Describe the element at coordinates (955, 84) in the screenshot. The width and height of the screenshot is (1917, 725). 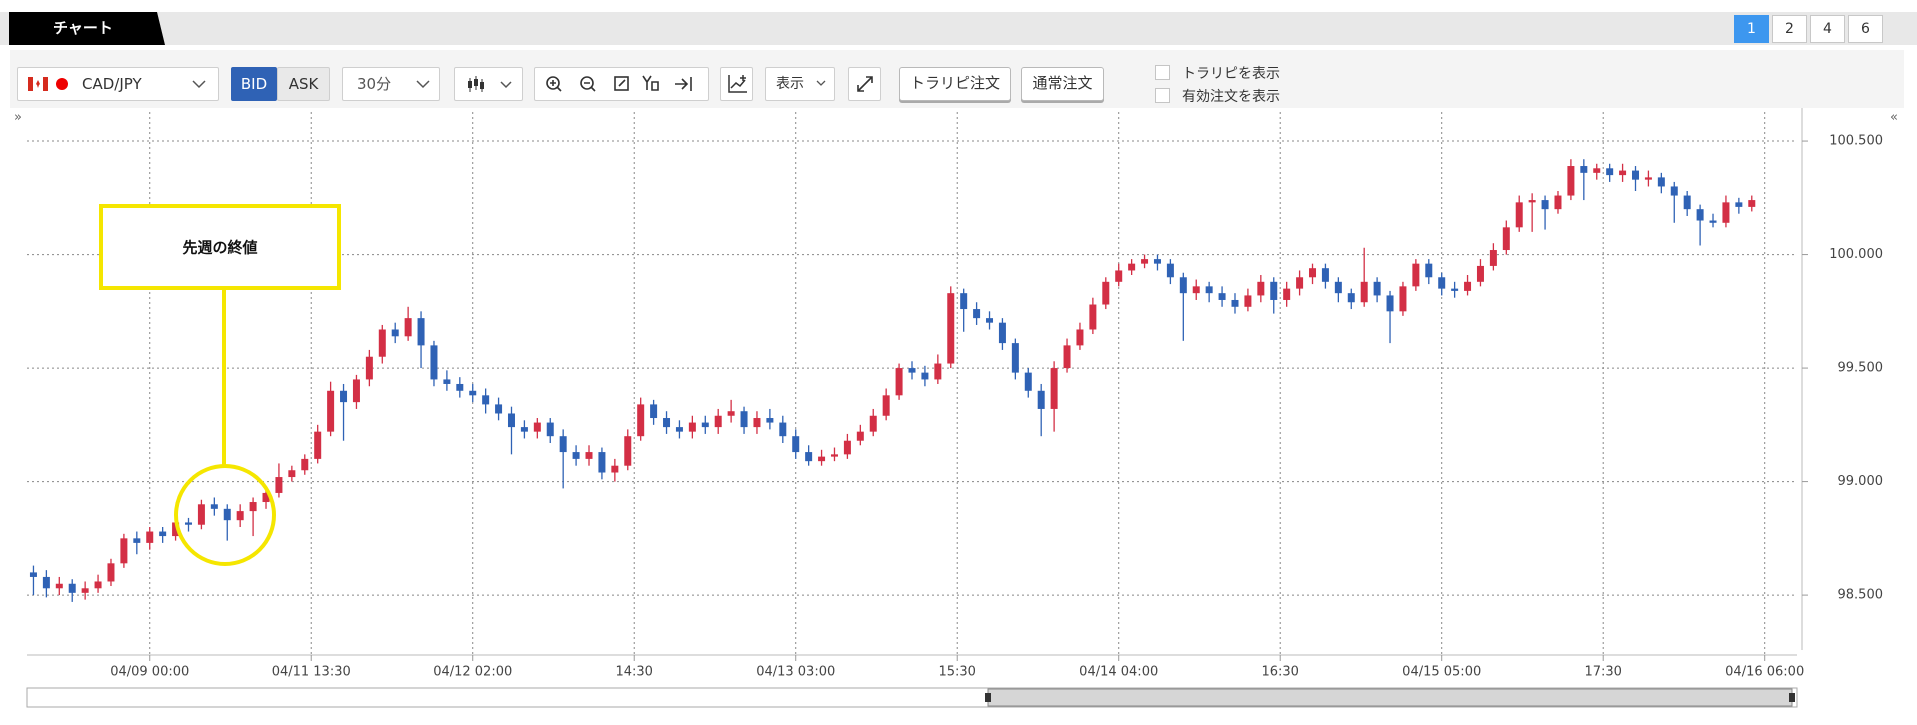
I see `trap-order-button: トラリピ注文` at that location.